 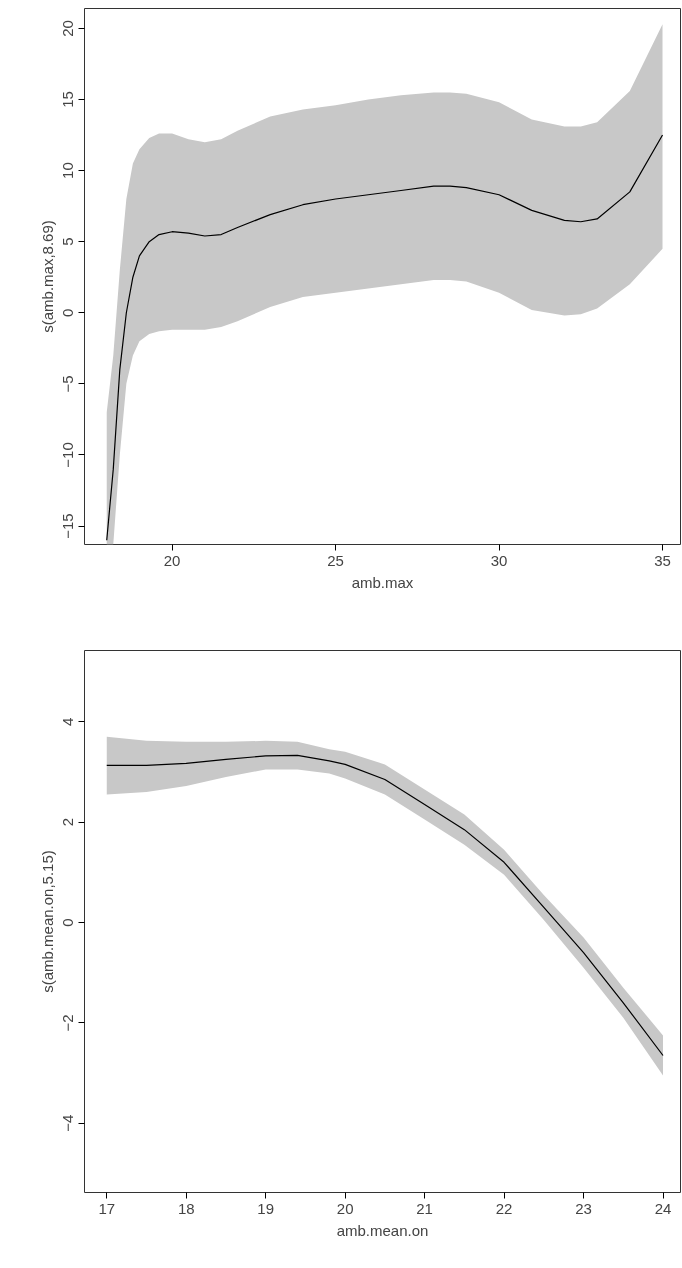 What do you see at coordinates (47, 276) in the screenshot?
I see `y-axis-title: s(amb.max,8.69)` at bounding box center [47, 276].